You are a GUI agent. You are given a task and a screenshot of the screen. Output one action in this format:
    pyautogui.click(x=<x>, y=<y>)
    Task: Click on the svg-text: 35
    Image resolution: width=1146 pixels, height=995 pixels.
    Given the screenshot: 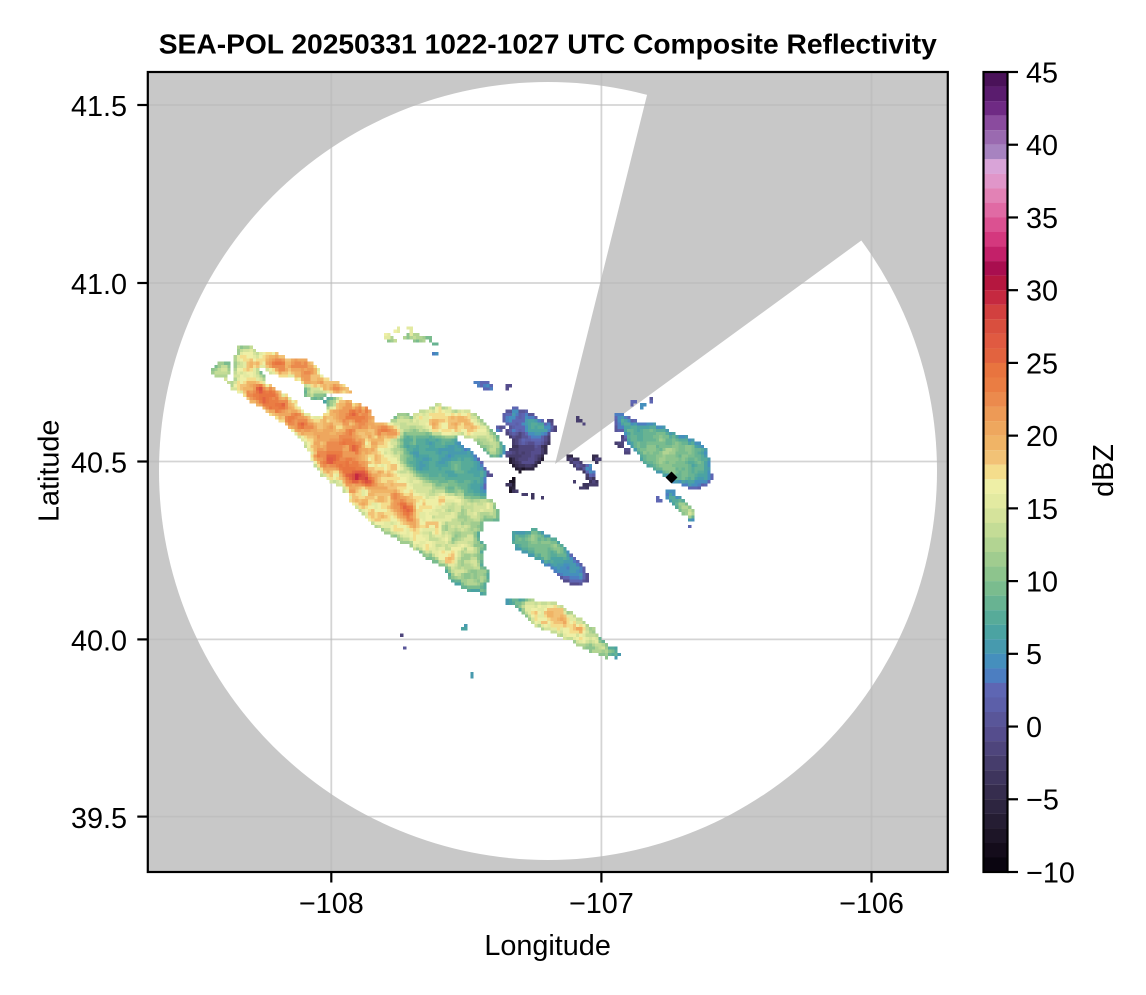 What is the action you would take?
    pyautogui.click(x=1042, y=219)
    